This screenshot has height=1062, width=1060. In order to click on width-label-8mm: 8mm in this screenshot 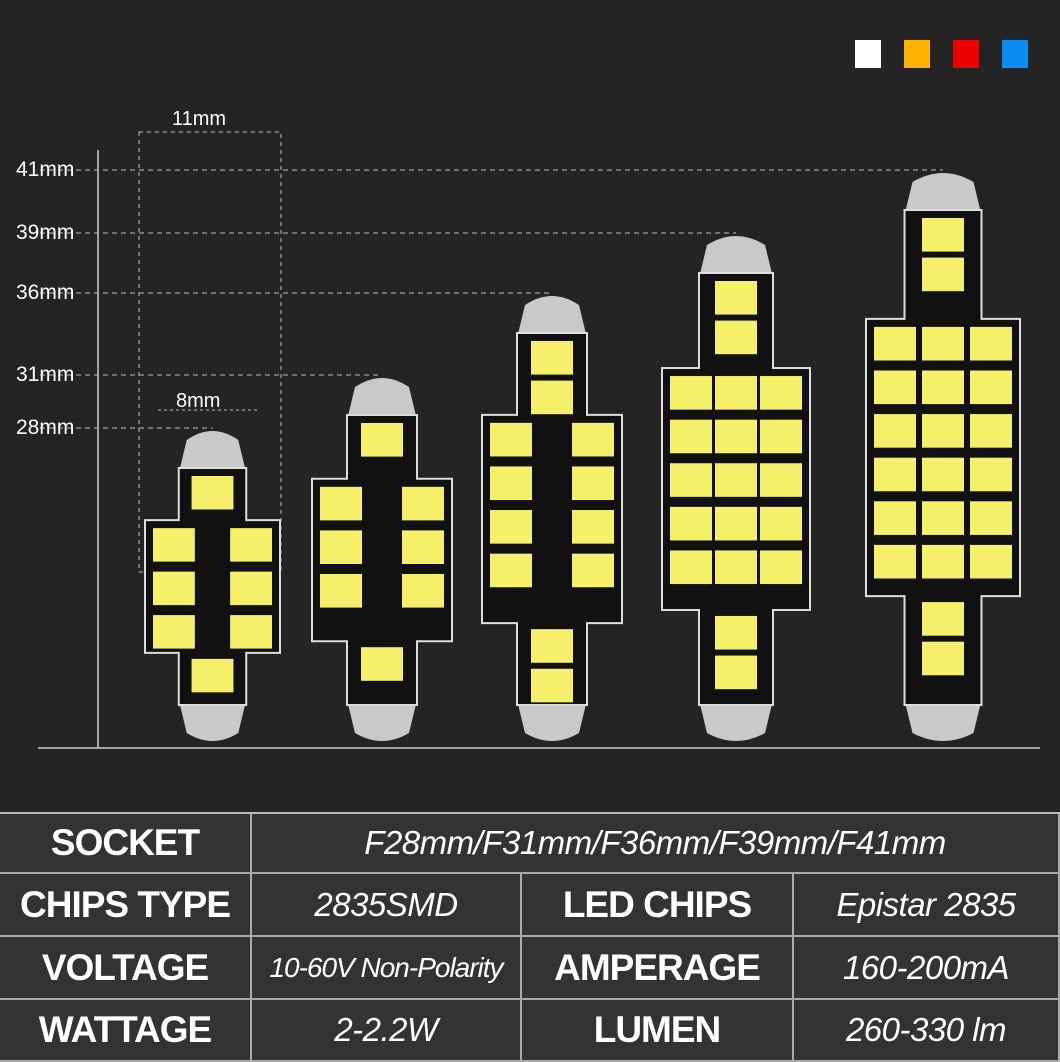, I will do `click(198, 401)`.